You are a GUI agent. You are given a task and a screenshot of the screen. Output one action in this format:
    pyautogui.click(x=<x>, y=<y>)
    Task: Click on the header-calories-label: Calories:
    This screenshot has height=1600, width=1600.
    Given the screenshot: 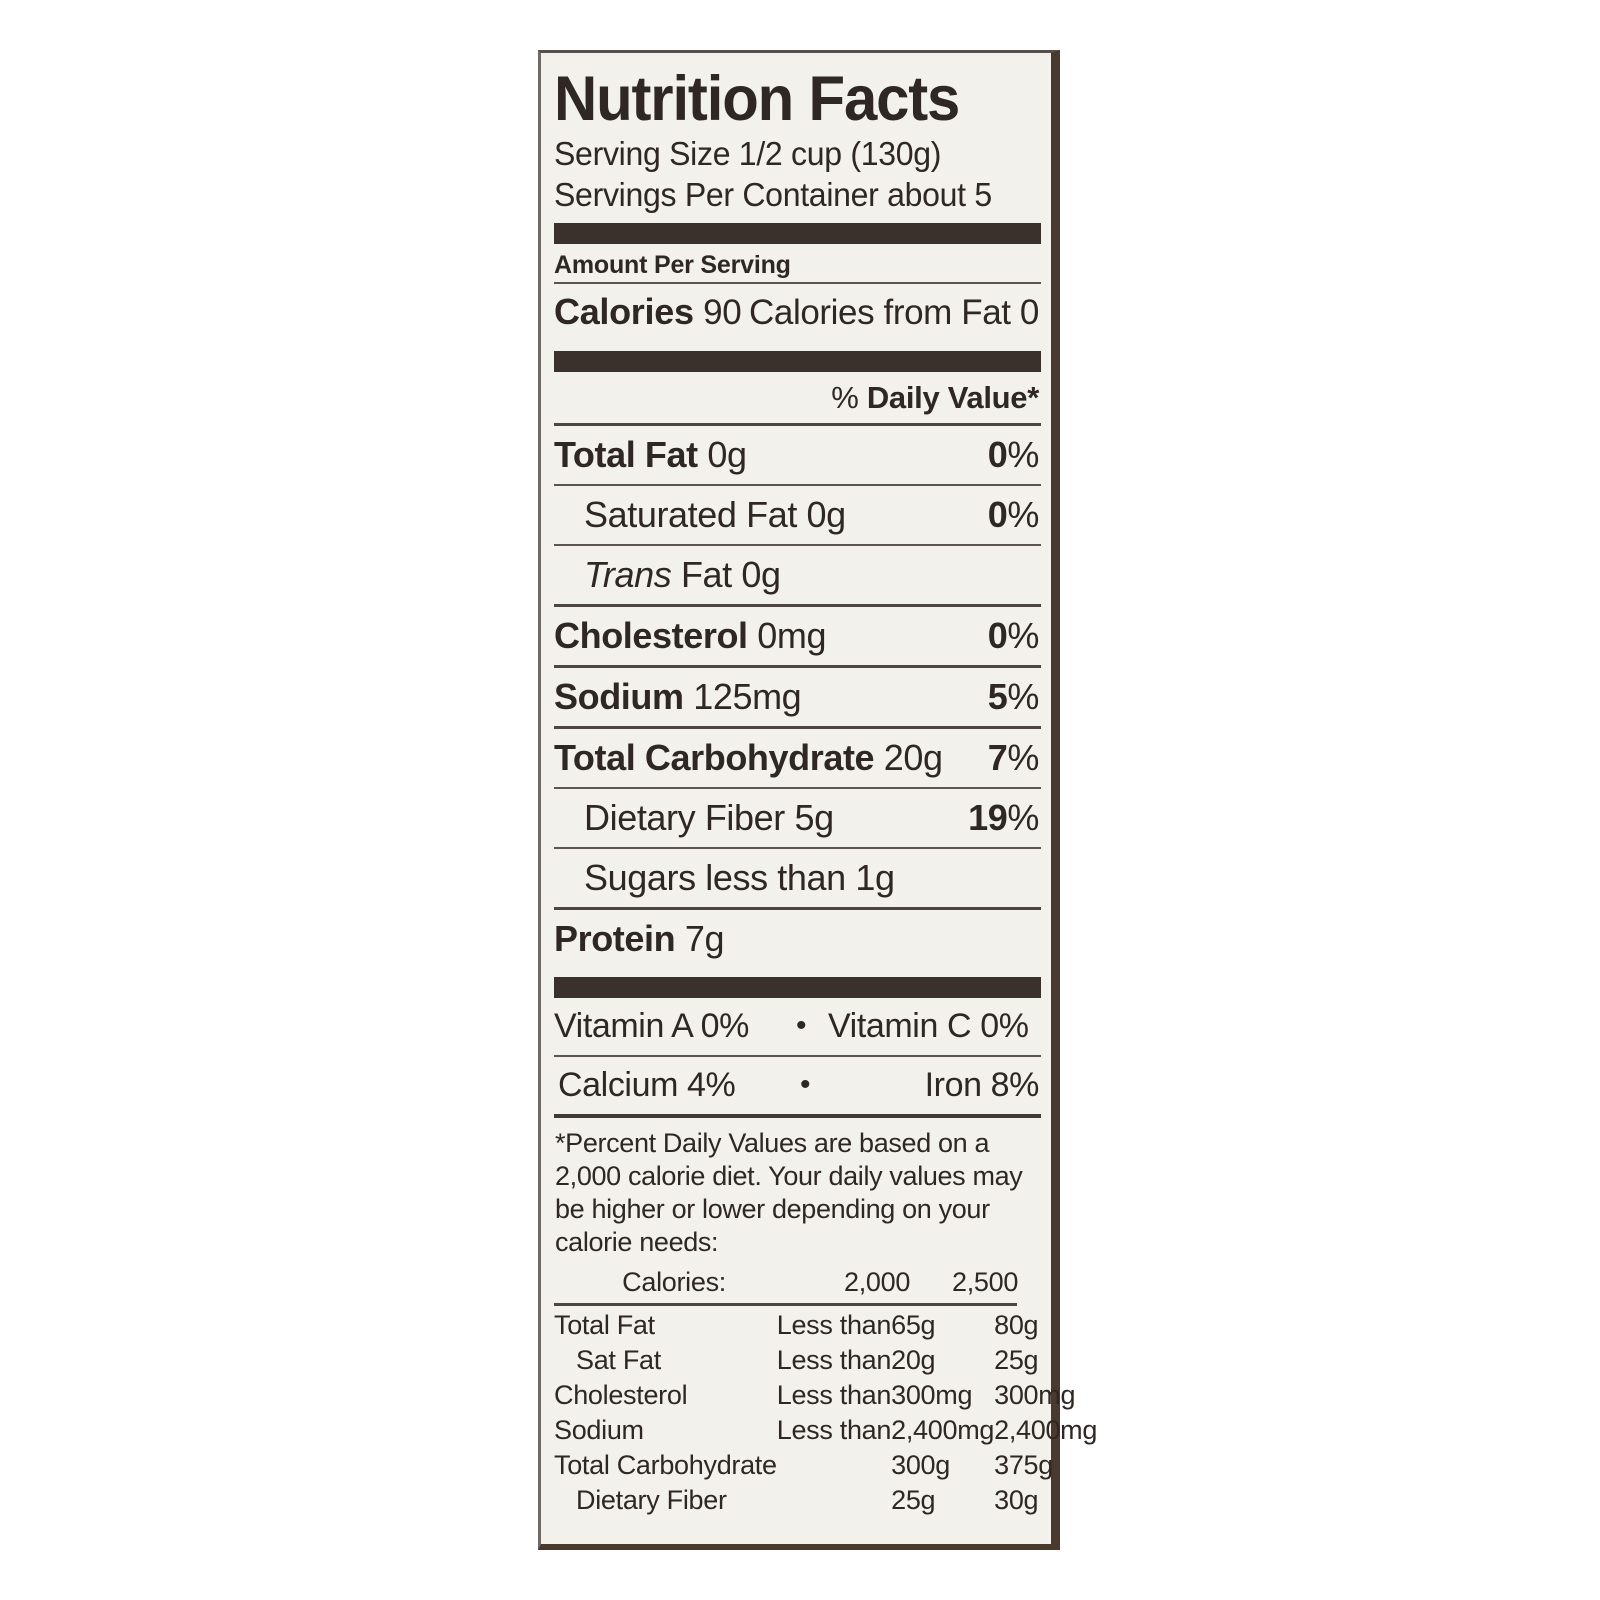 What is the action you would take?
    pyautogui.click(x=674, y=1282)
    